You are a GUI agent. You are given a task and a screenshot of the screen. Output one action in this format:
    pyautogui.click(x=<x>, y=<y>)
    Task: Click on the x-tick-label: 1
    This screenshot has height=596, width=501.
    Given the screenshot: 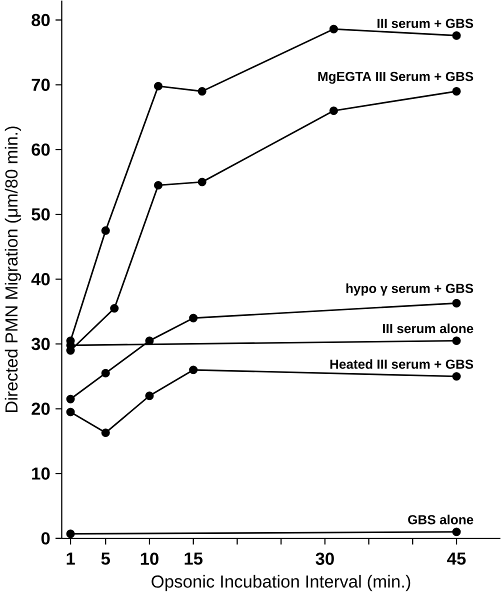 What is the action you would take?
    pyautogui.click(x=70, y=558)
    